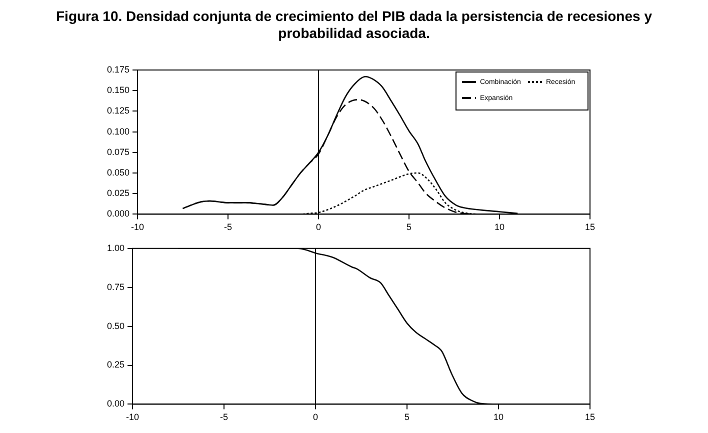 The image size is (708, 433). I want to click on y-tick-label: 0.00, so click(115, 403).